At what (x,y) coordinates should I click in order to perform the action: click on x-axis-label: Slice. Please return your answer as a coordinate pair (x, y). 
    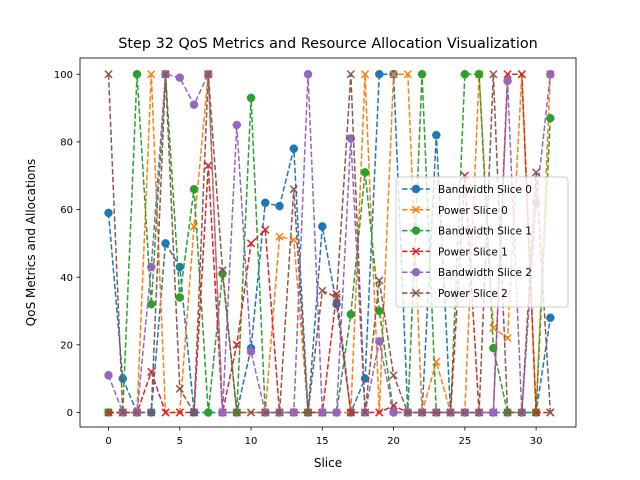
    Looking at the image, I should click on (328, 463).